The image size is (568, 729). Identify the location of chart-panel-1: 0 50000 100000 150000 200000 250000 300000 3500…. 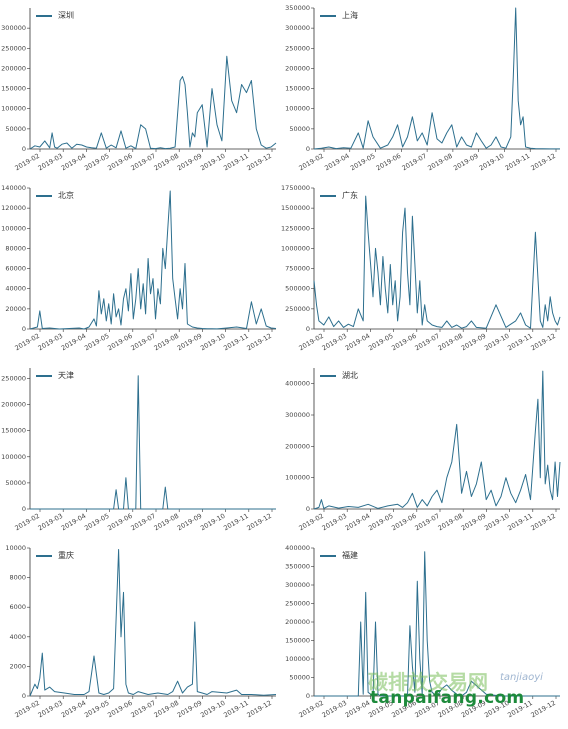
(426, 89).